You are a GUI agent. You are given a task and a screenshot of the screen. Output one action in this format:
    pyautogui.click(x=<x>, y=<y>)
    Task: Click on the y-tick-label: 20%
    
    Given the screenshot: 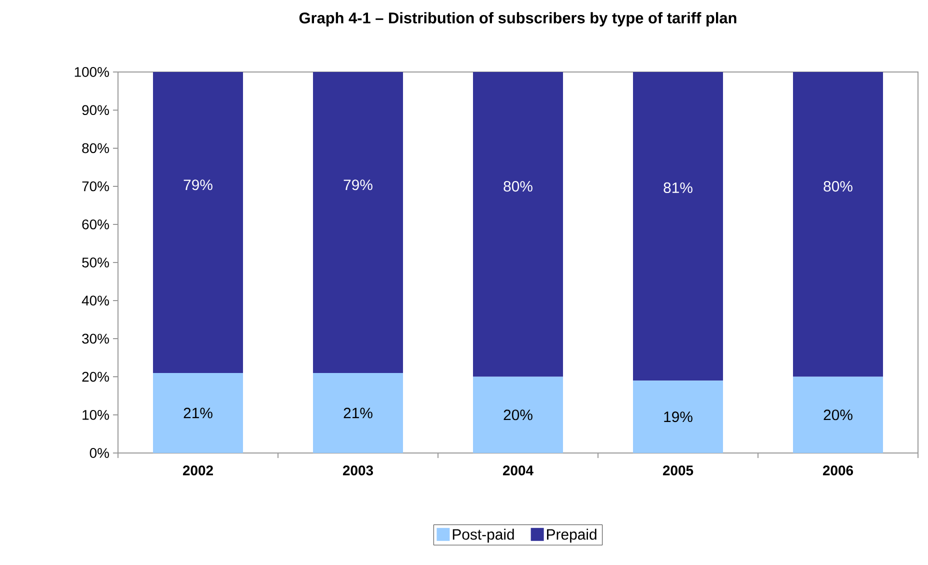 What is the action you would take?
    pyautogui.click(x=95, y=377)
    